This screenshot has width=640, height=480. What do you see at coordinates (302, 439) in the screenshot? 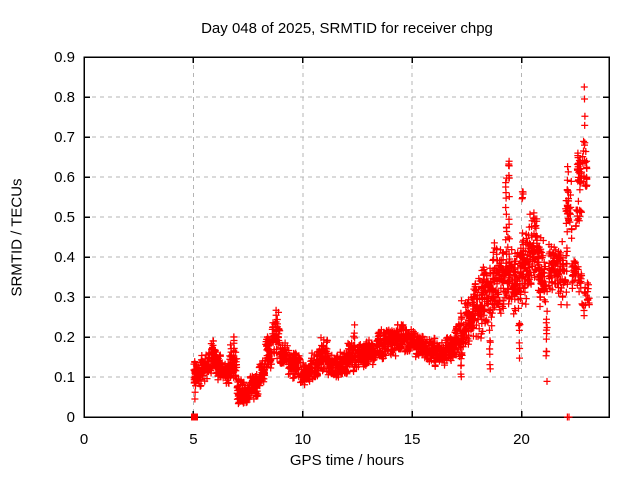
I see `x-tick-label: 10` at bounding box center [302, 439].